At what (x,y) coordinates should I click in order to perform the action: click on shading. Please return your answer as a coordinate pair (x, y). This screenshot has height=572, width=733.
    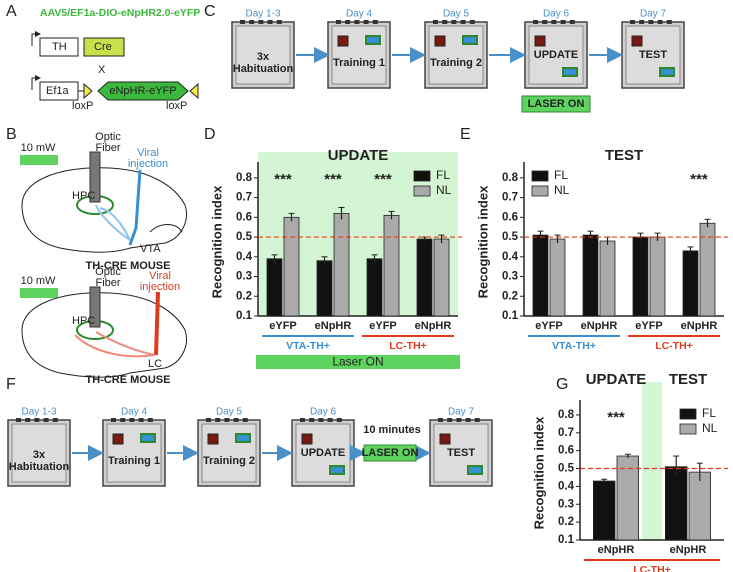
    Looking at the image, I should click on (652, 461).